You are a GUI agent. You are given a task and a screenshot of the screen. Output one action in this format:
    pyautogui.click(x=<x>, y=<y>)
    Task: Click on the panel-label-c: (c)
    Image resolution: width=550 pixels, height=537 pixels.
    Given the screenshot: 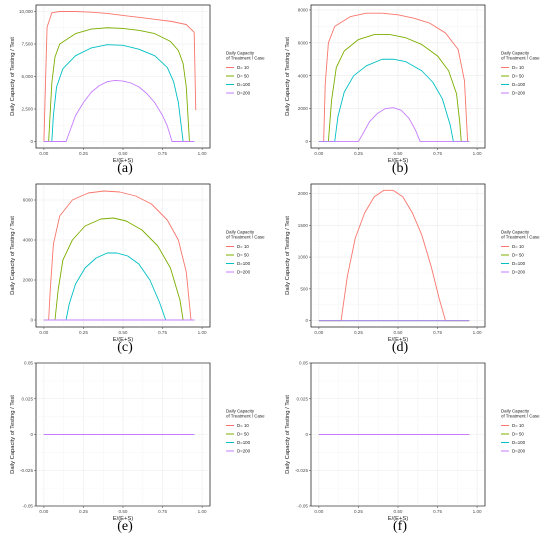 What is the action you would take?
    pyautogui.click(x=125, y=347)
    